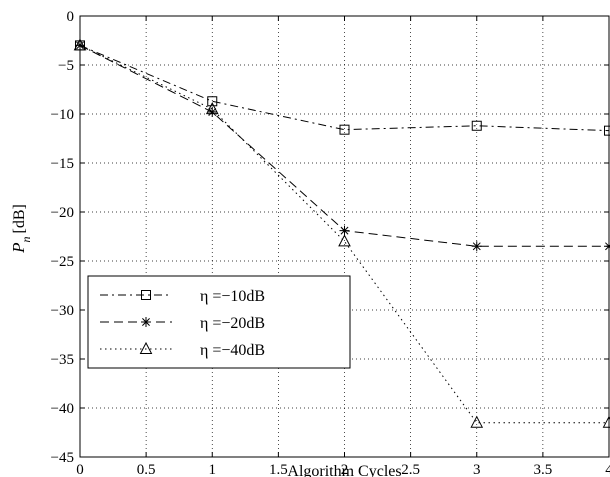 The height and width of the screenshot is (477, 610). Describe the element at coordinates (80, 469) in the screenshot. I see `x-tick-label: 0` at that location.